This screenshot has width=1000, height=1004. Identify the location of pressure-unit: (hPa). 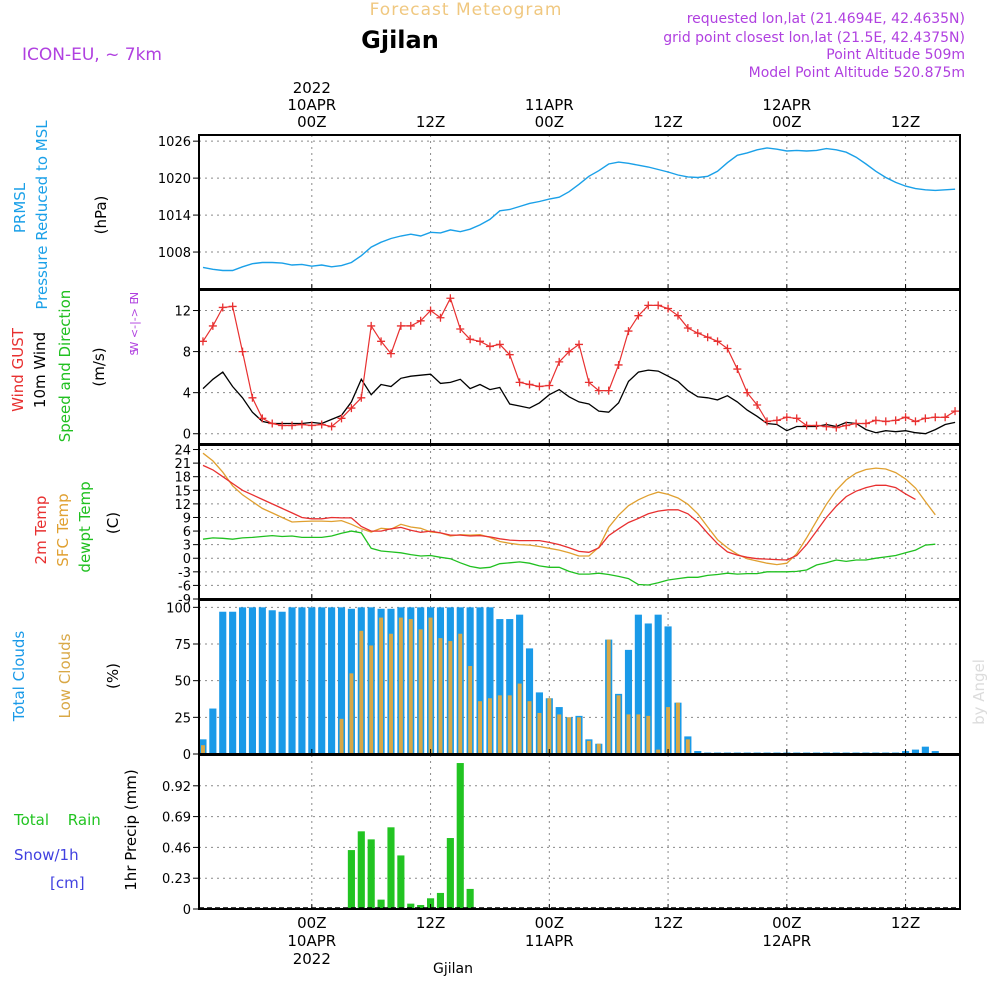
(101, 215).